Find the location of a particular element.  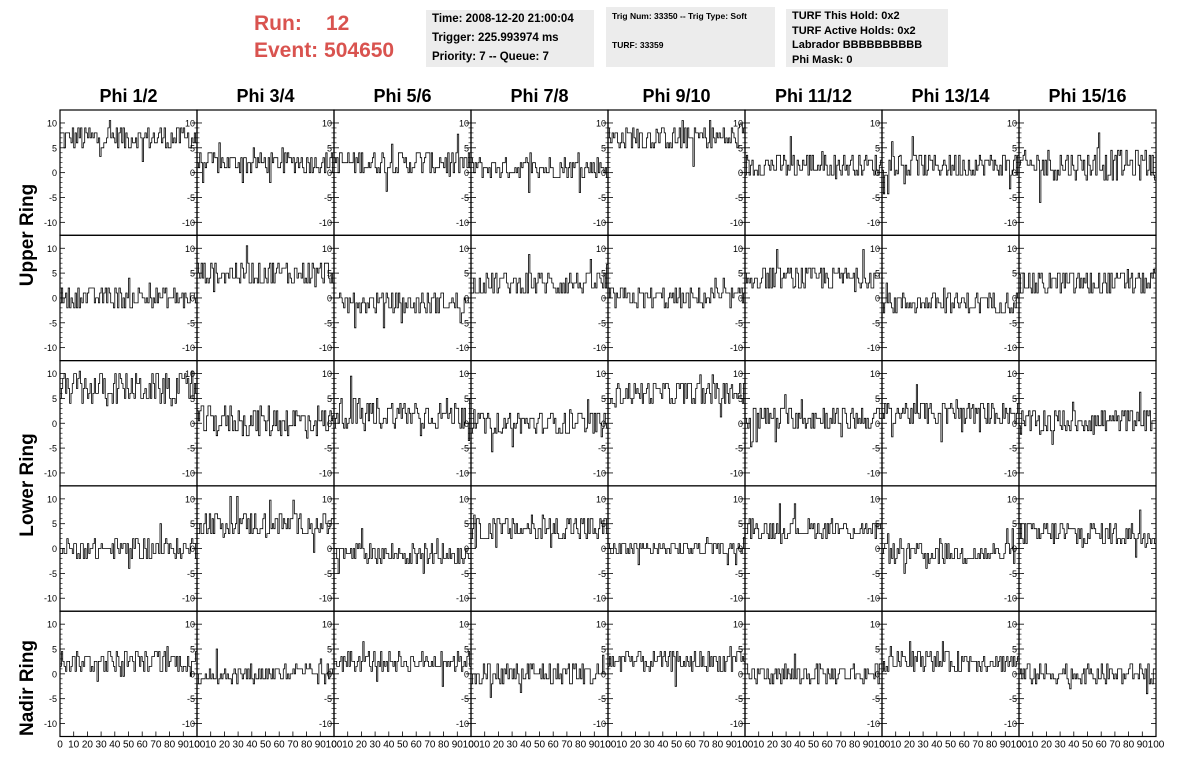

column-header: Phi 9/10 is located at coordinates (676, 96).